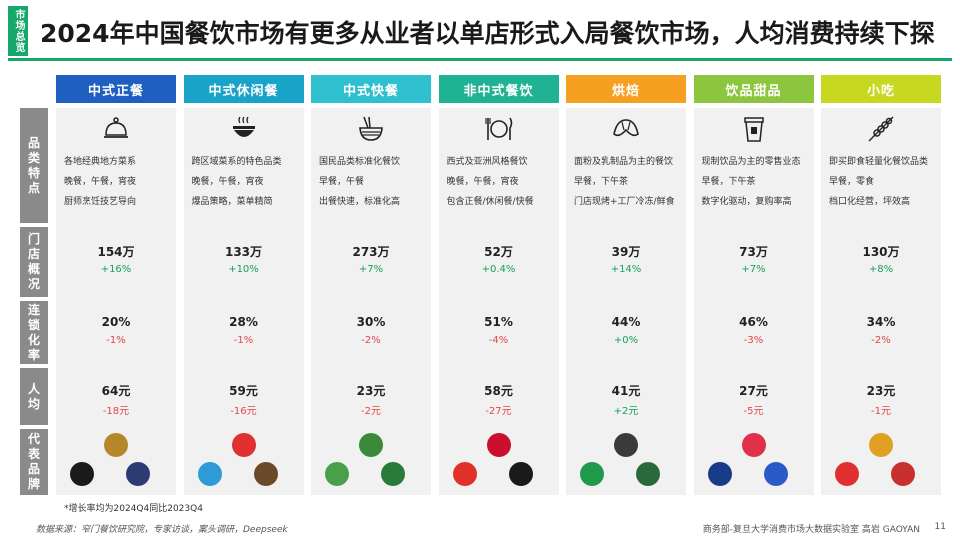 The image size is (960, 540). What do you see at coordinates (626, 129) in the screenshot?
I see `croissant-icon` at bounding box center [626, 129].